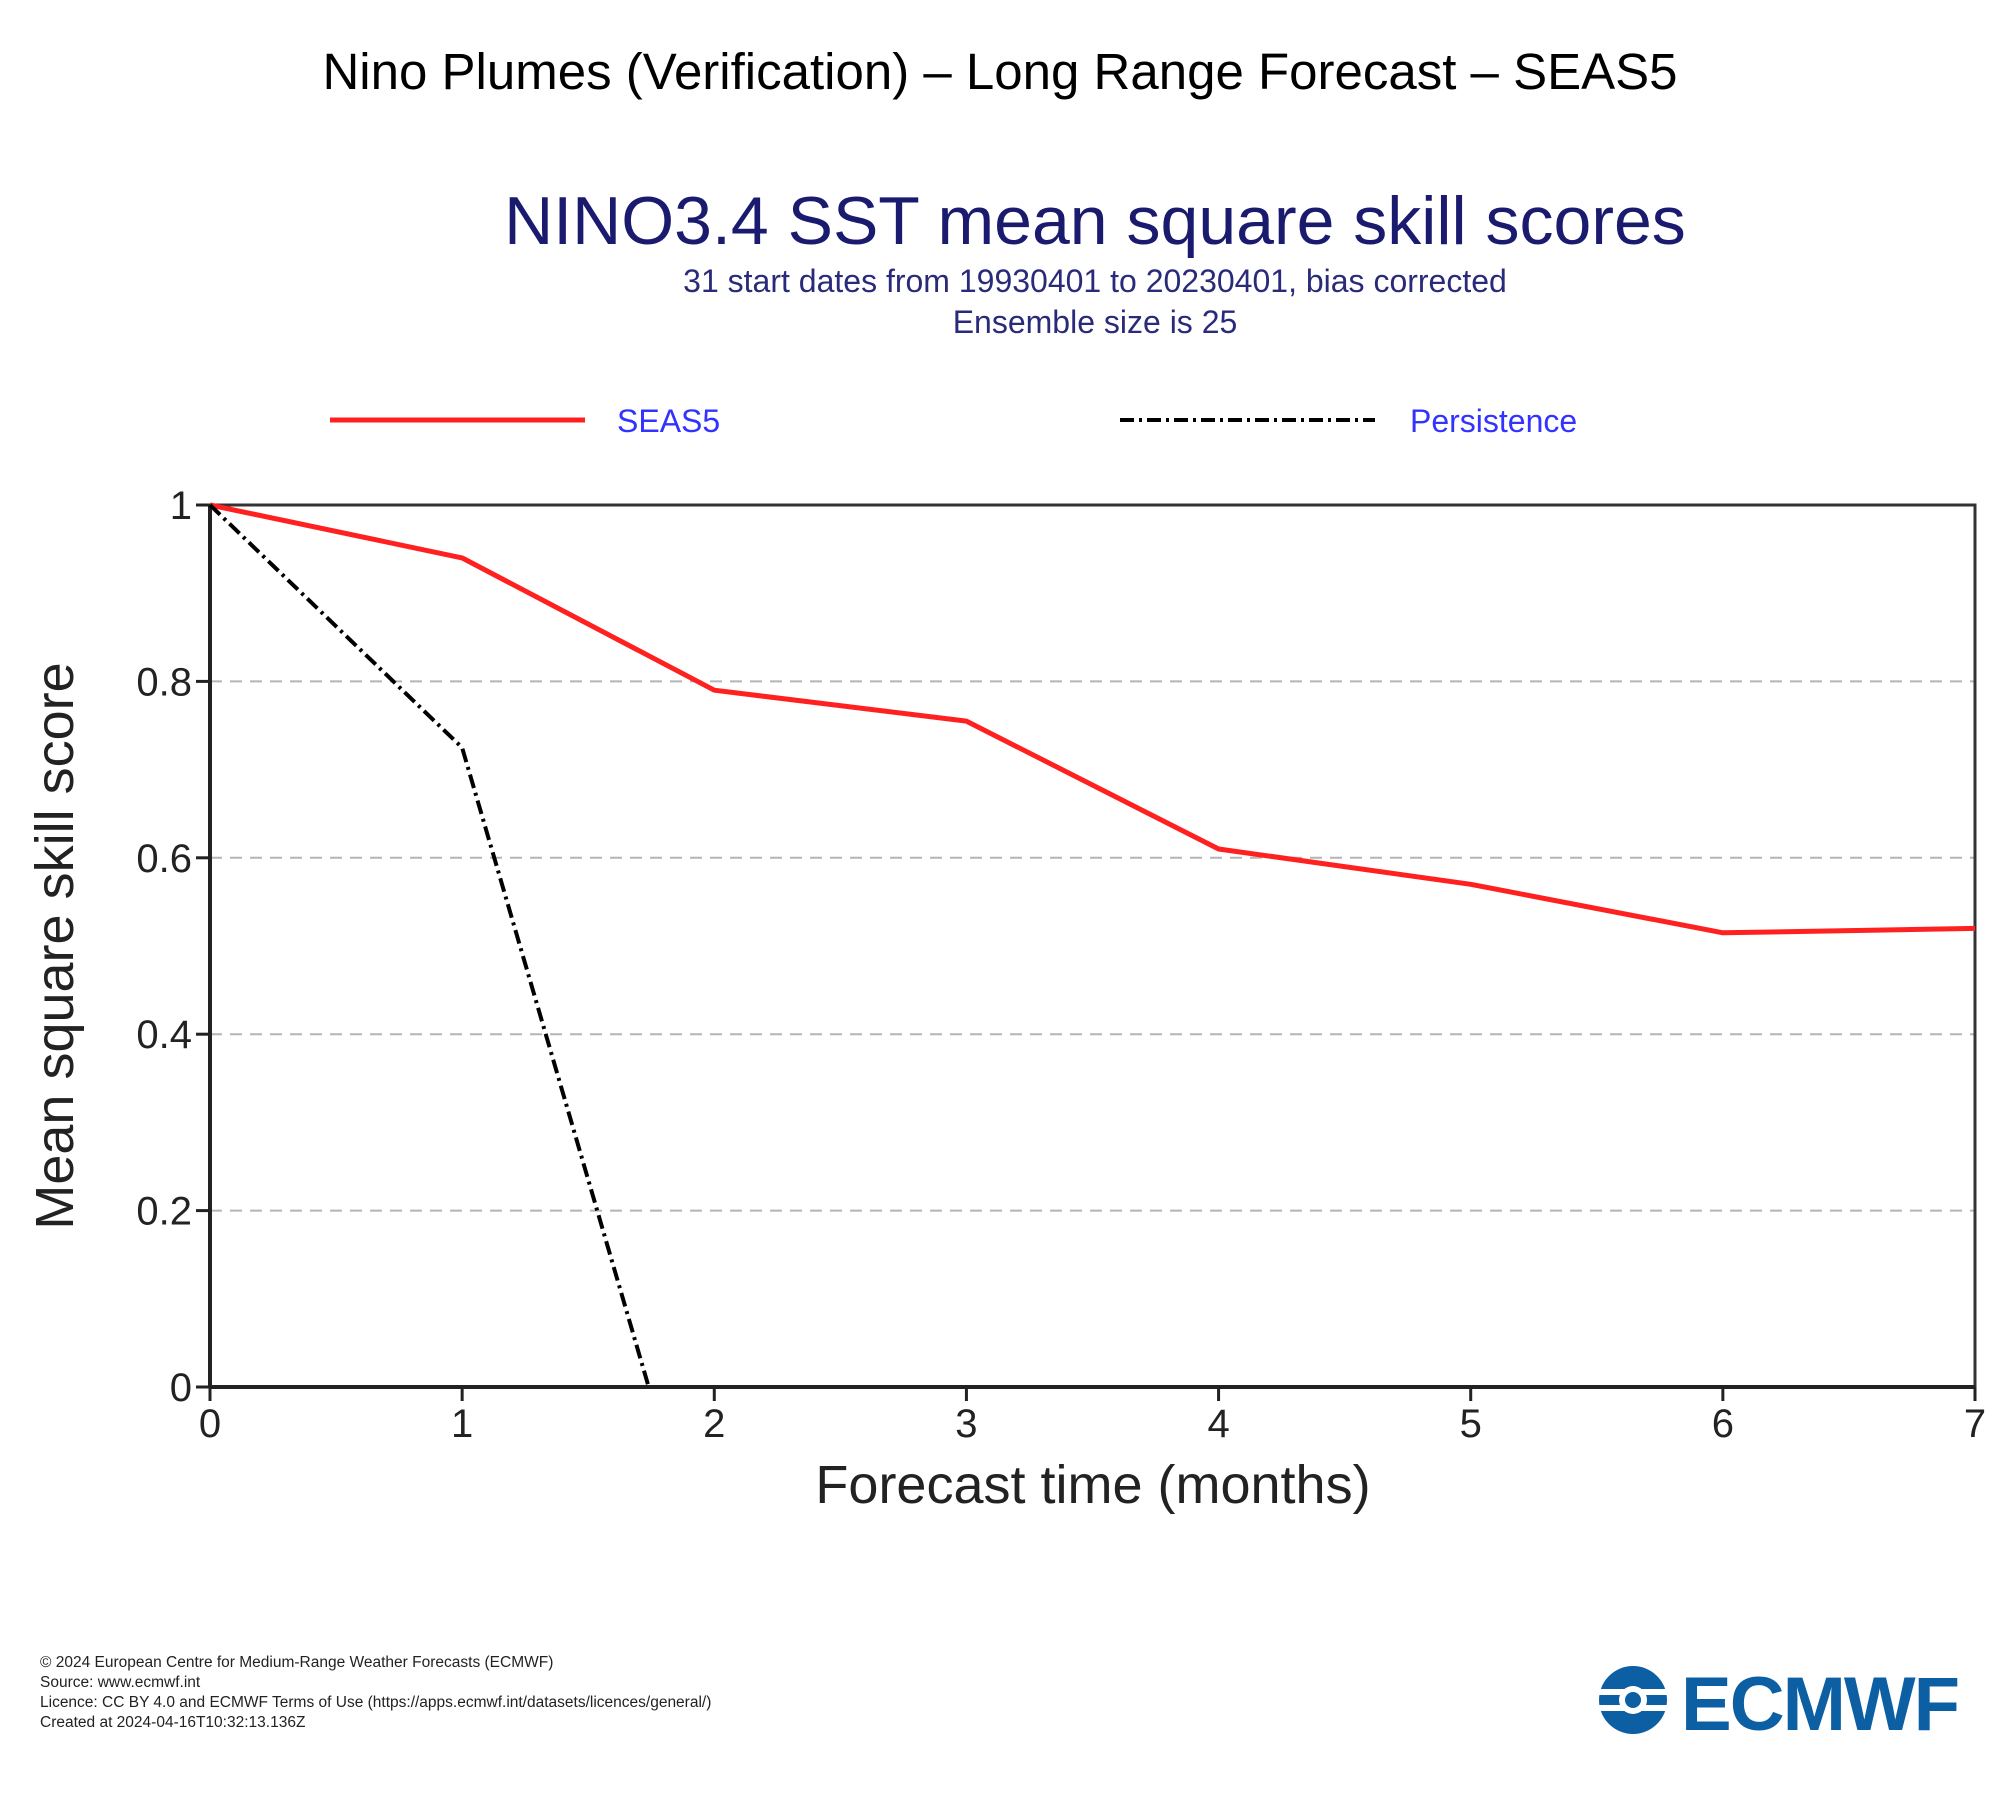 The height and width of the screenshot is (1800, 2000). What do you see at coordinates (1095, 221) in the screenshot?
I see `chart-title: NINO3.4 SST mean square skill scores` at bounding box center [1095, 221].